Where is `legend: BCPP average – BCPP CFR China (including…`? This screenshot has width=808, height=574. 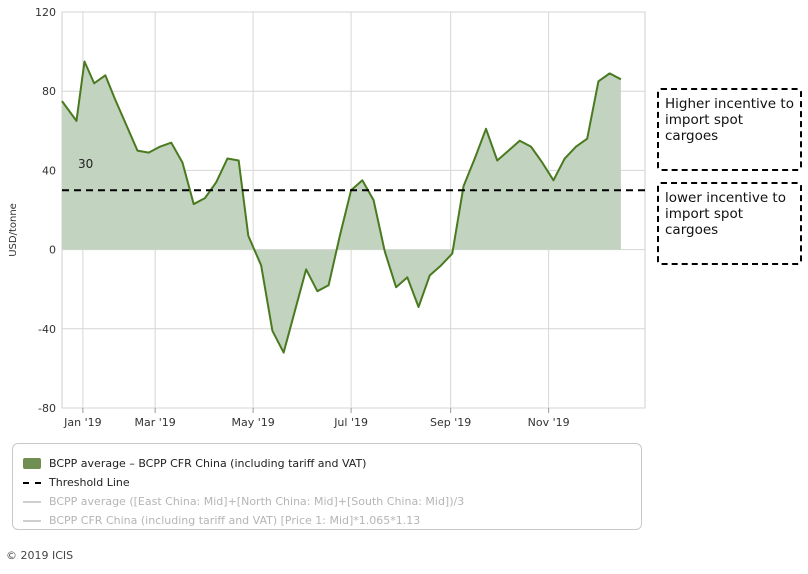 legend: BCPP average – BCPP CFR China (including… is located at coordinates (327, 486).